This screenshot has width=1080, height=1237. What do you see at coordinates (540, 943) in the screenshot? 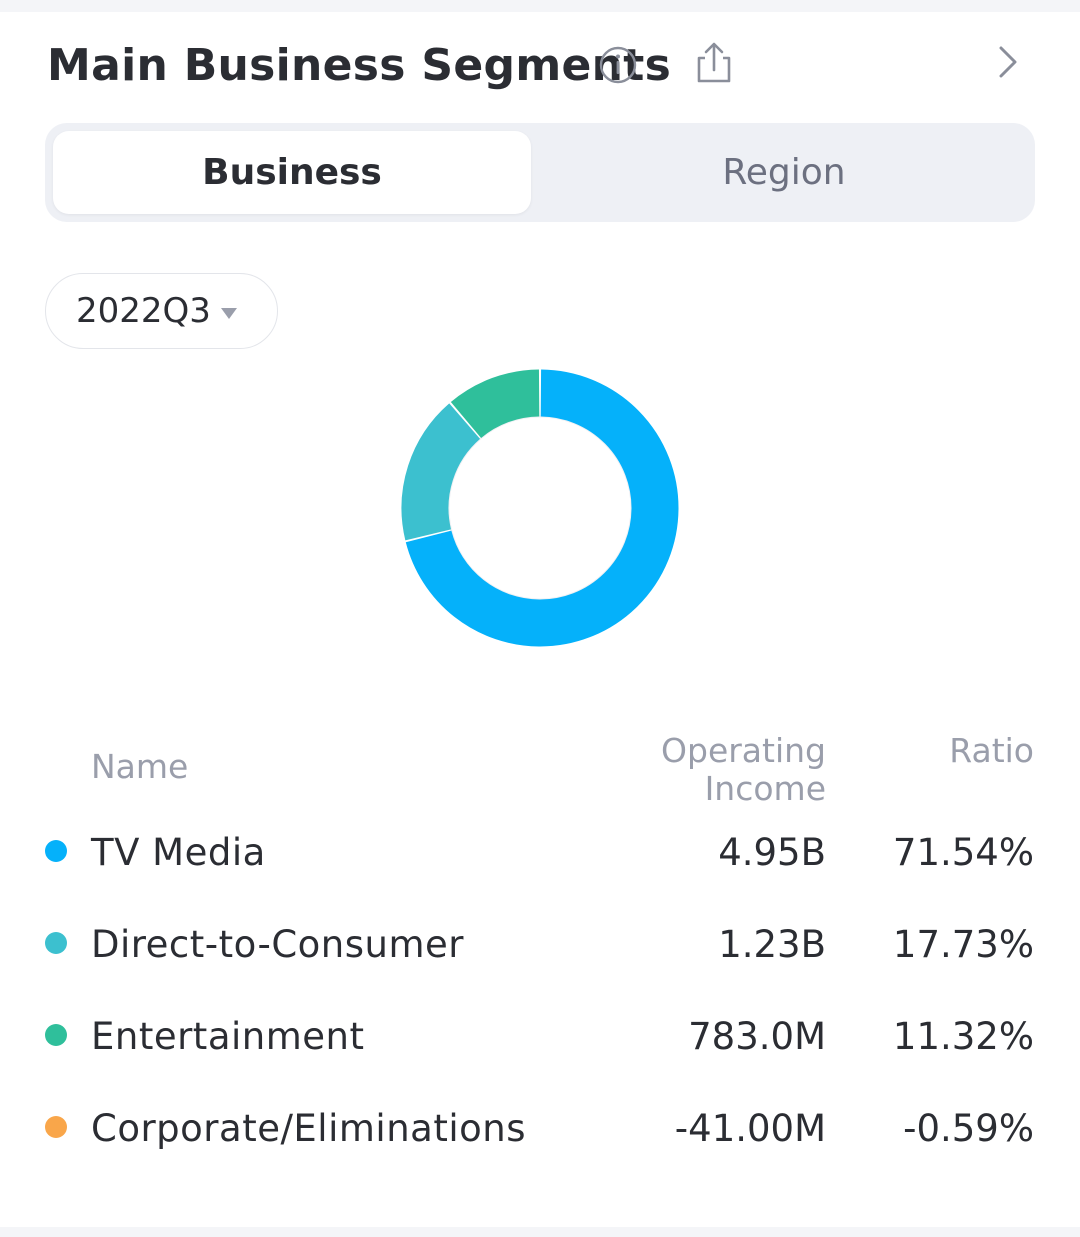
I see `table-row: Direct-to-Consumer 1.23B 17.73%` at bounding box center [540, 943].